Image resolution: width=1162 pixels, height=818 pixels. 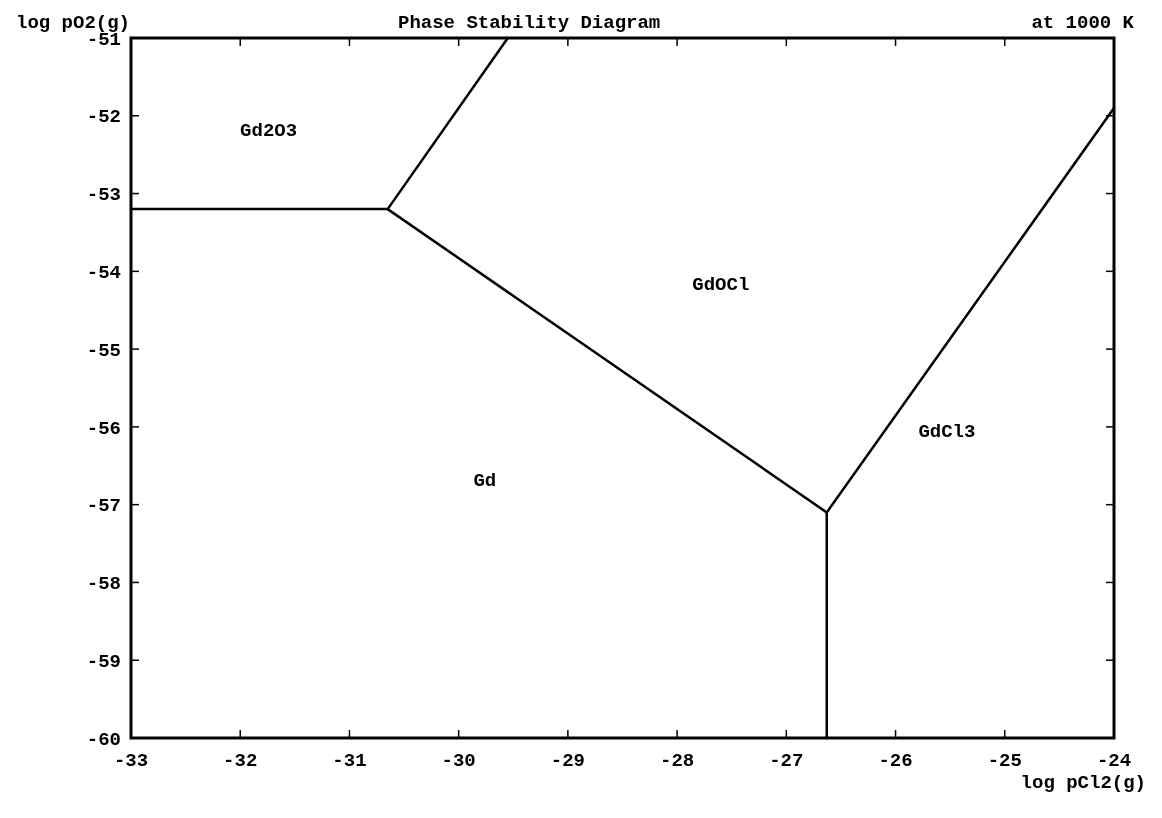 I want to click on y-tick-label: -59, so click(x=103, y=661).